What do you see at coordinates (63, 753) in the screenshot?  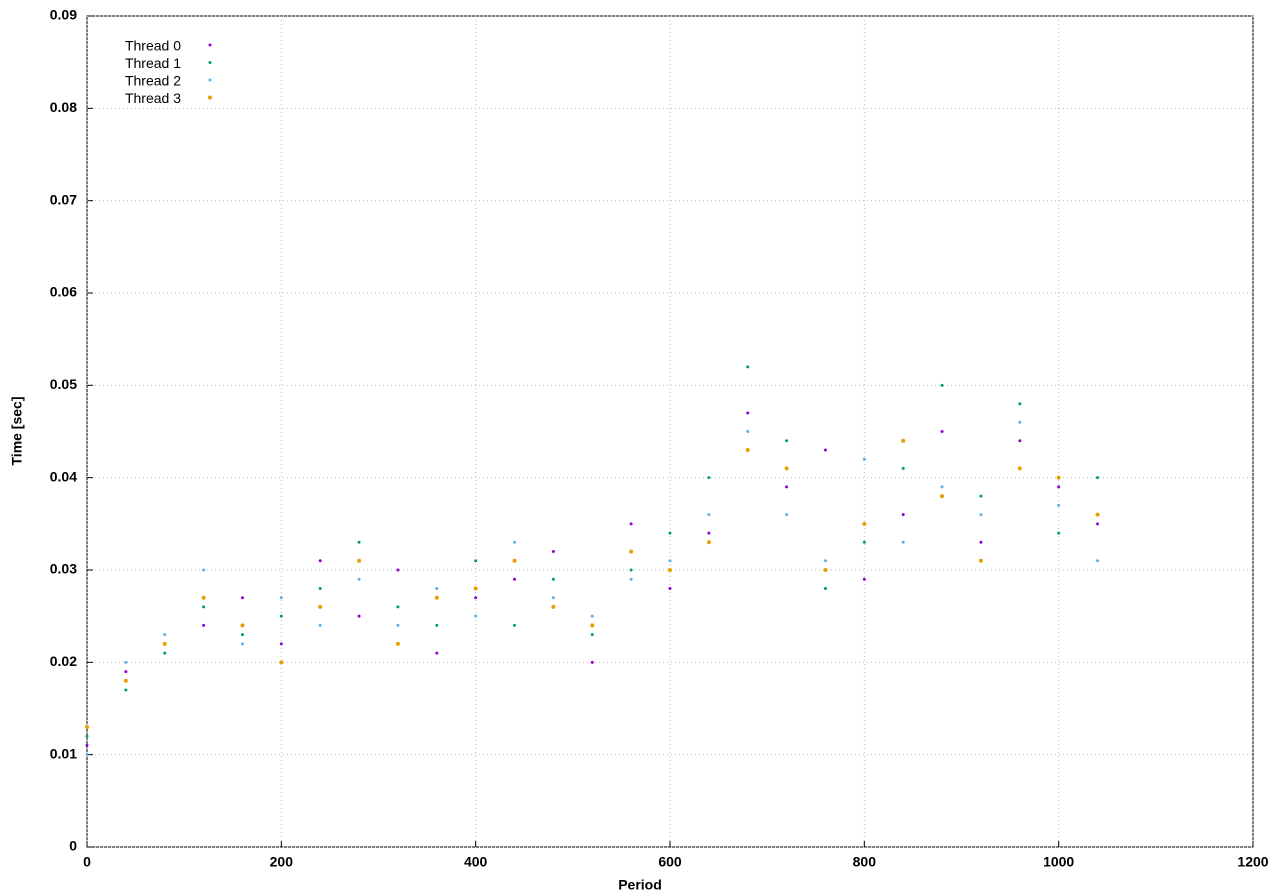 I see `y-tick-label: 0.01` at bounding box center [63, 753].